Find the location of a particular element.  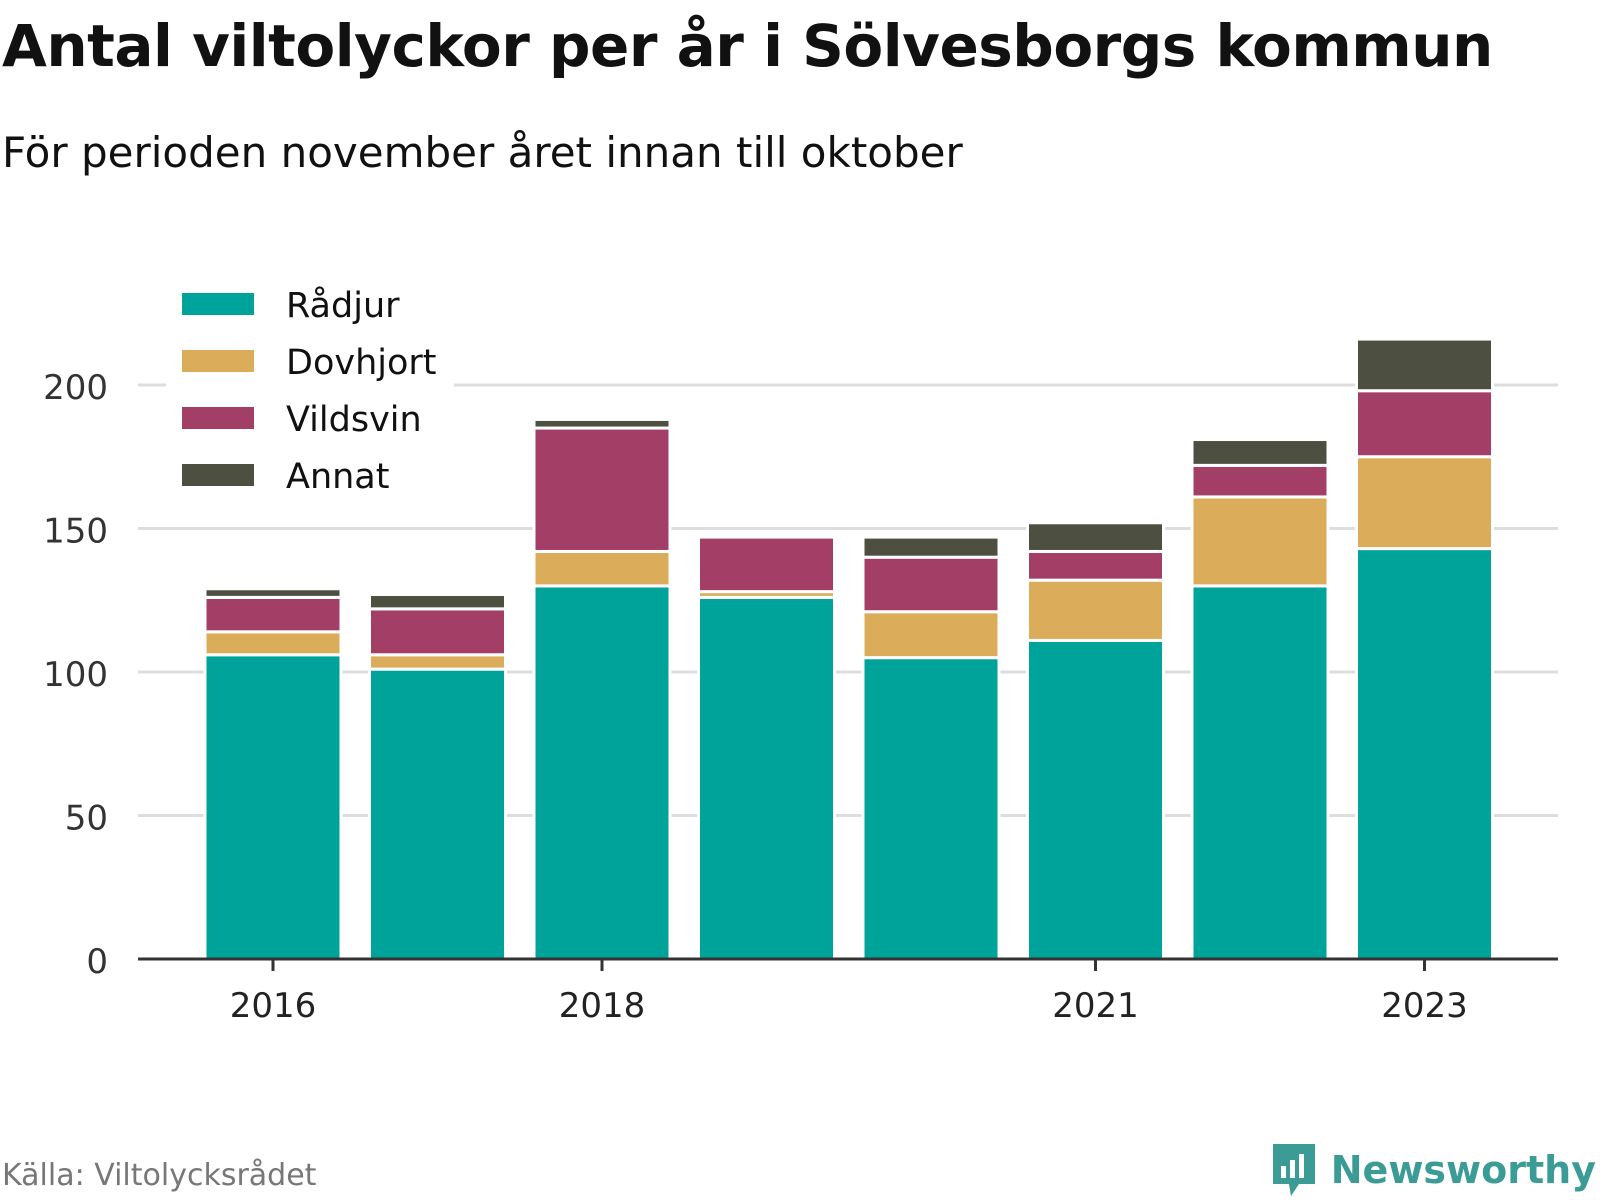

bar-segment-2020-rådjur is located at coordinates (931, 808).